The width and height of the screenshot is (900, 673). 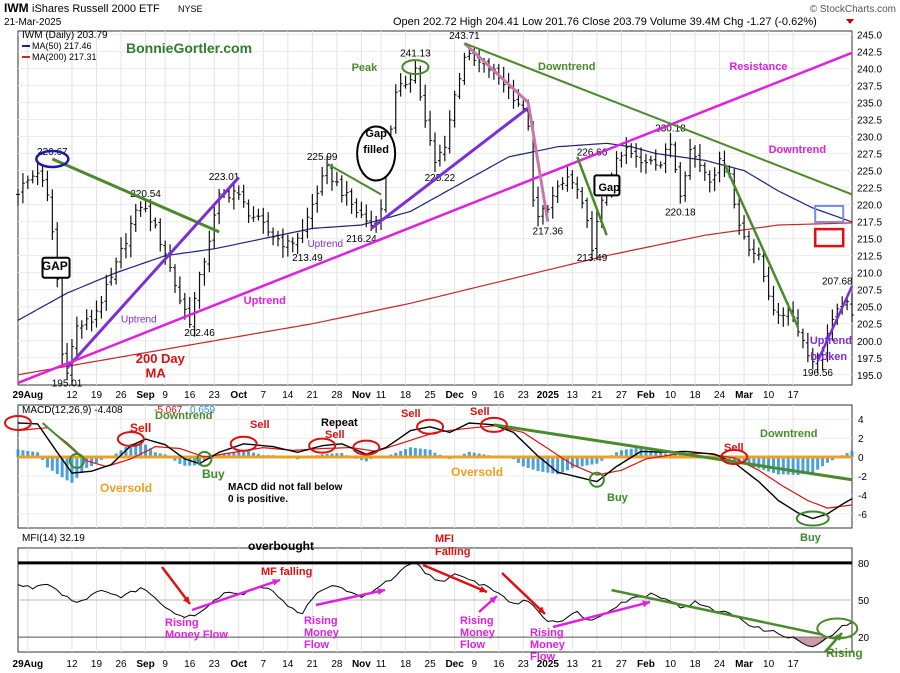 I want to click on x-axis-label-bottom: 16, so click(x=190, y=664).